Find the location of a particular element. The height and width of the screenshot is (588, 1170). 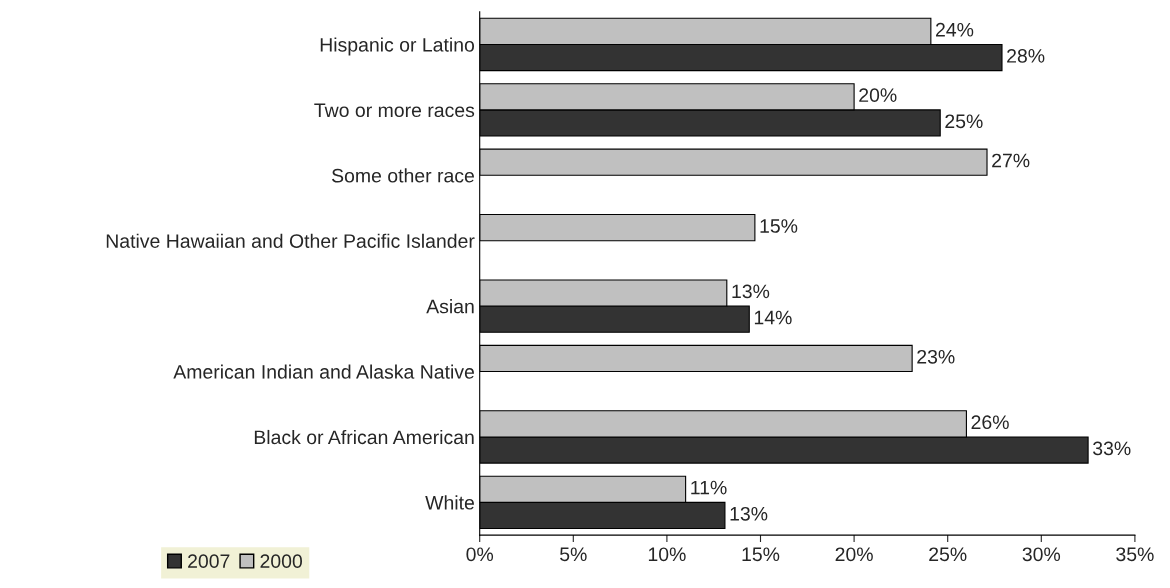

x-tick-label: 5% is located at coordinates (573, 554).